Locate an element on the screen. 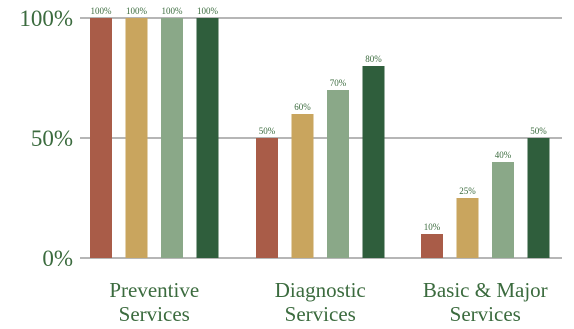 The image size is (574, 329). y-axis-tick-labels: 0% 50% 100% is located at coordinates (46, 138).